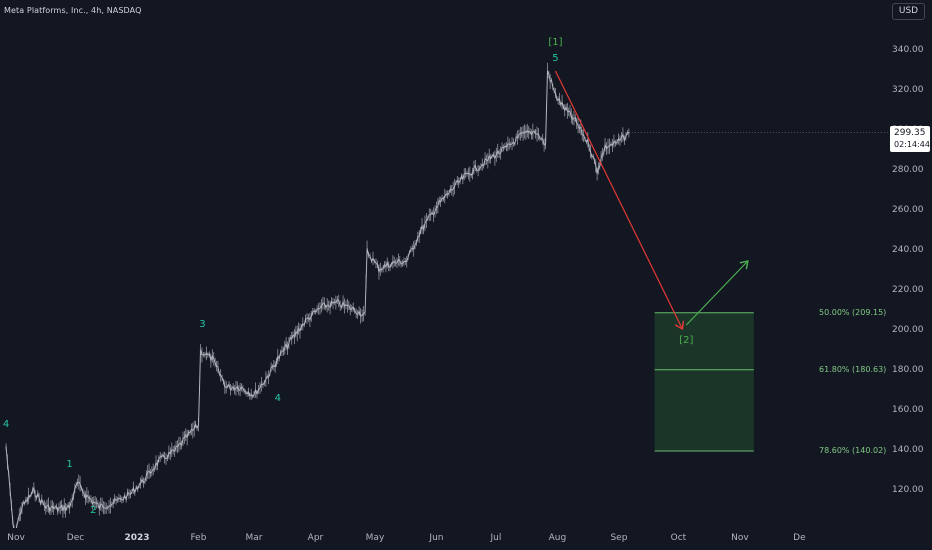  Describe the element at coordinates (198, 538) in the screenshot. I see `x-tick-label: Feb` at that location.